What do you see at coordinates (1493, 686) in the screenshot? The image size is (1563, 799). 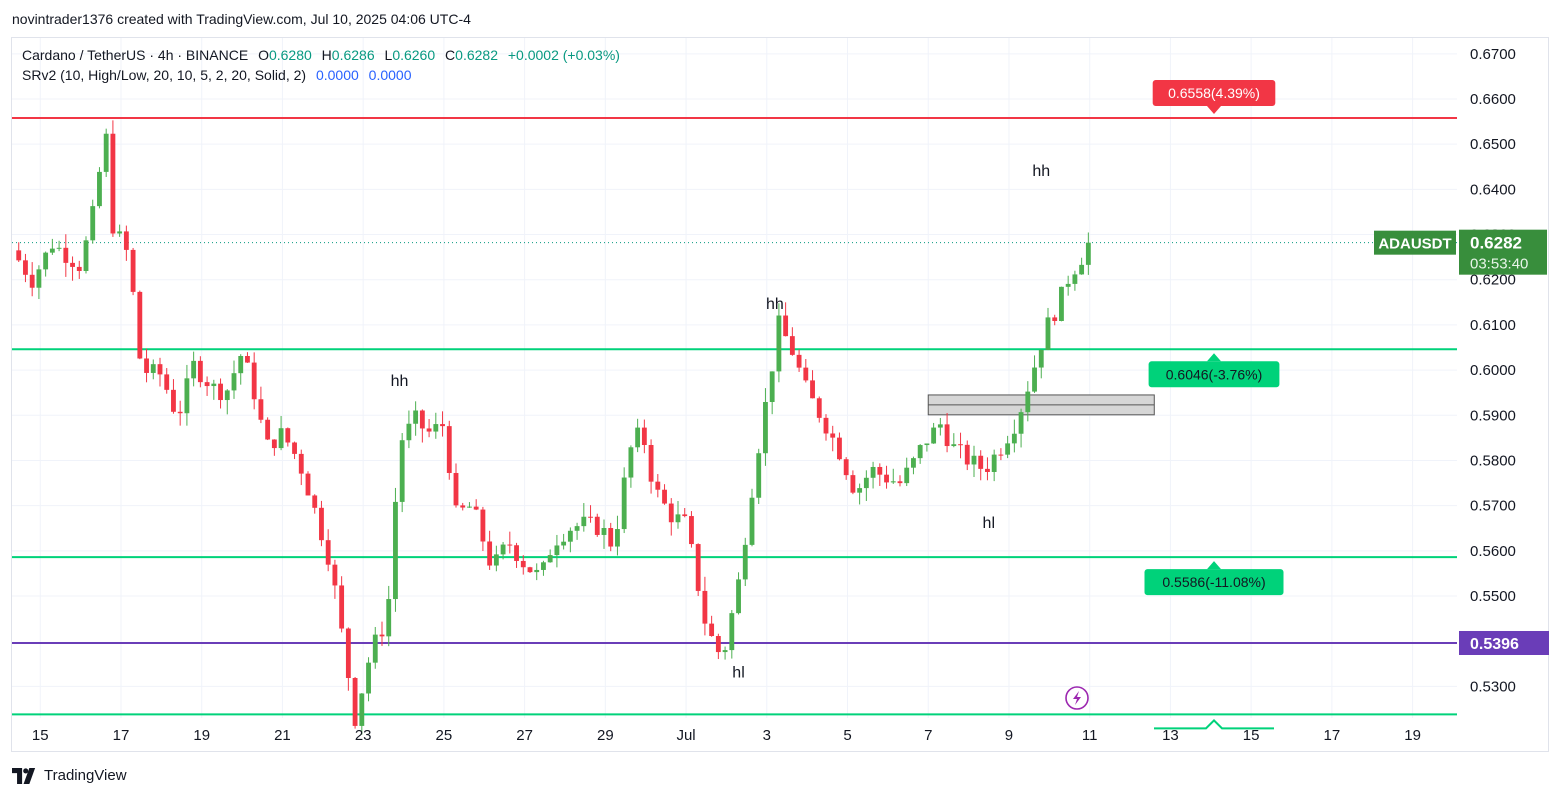 I see `y-tick-label: 0.5300` at bounding box center [1493, 686].